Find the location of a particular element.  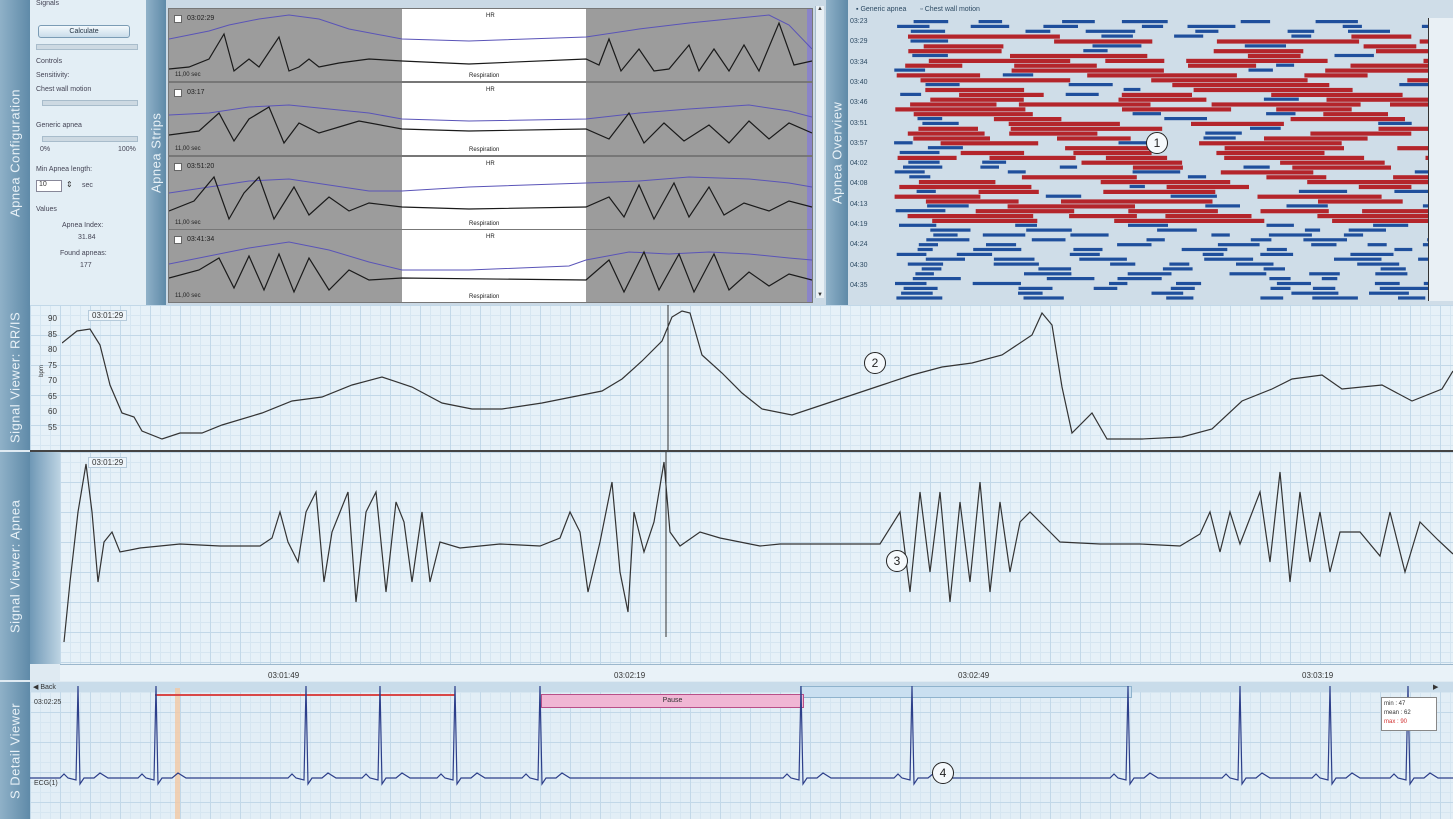

pause-event: Pause is located at coordinates (672, 701).